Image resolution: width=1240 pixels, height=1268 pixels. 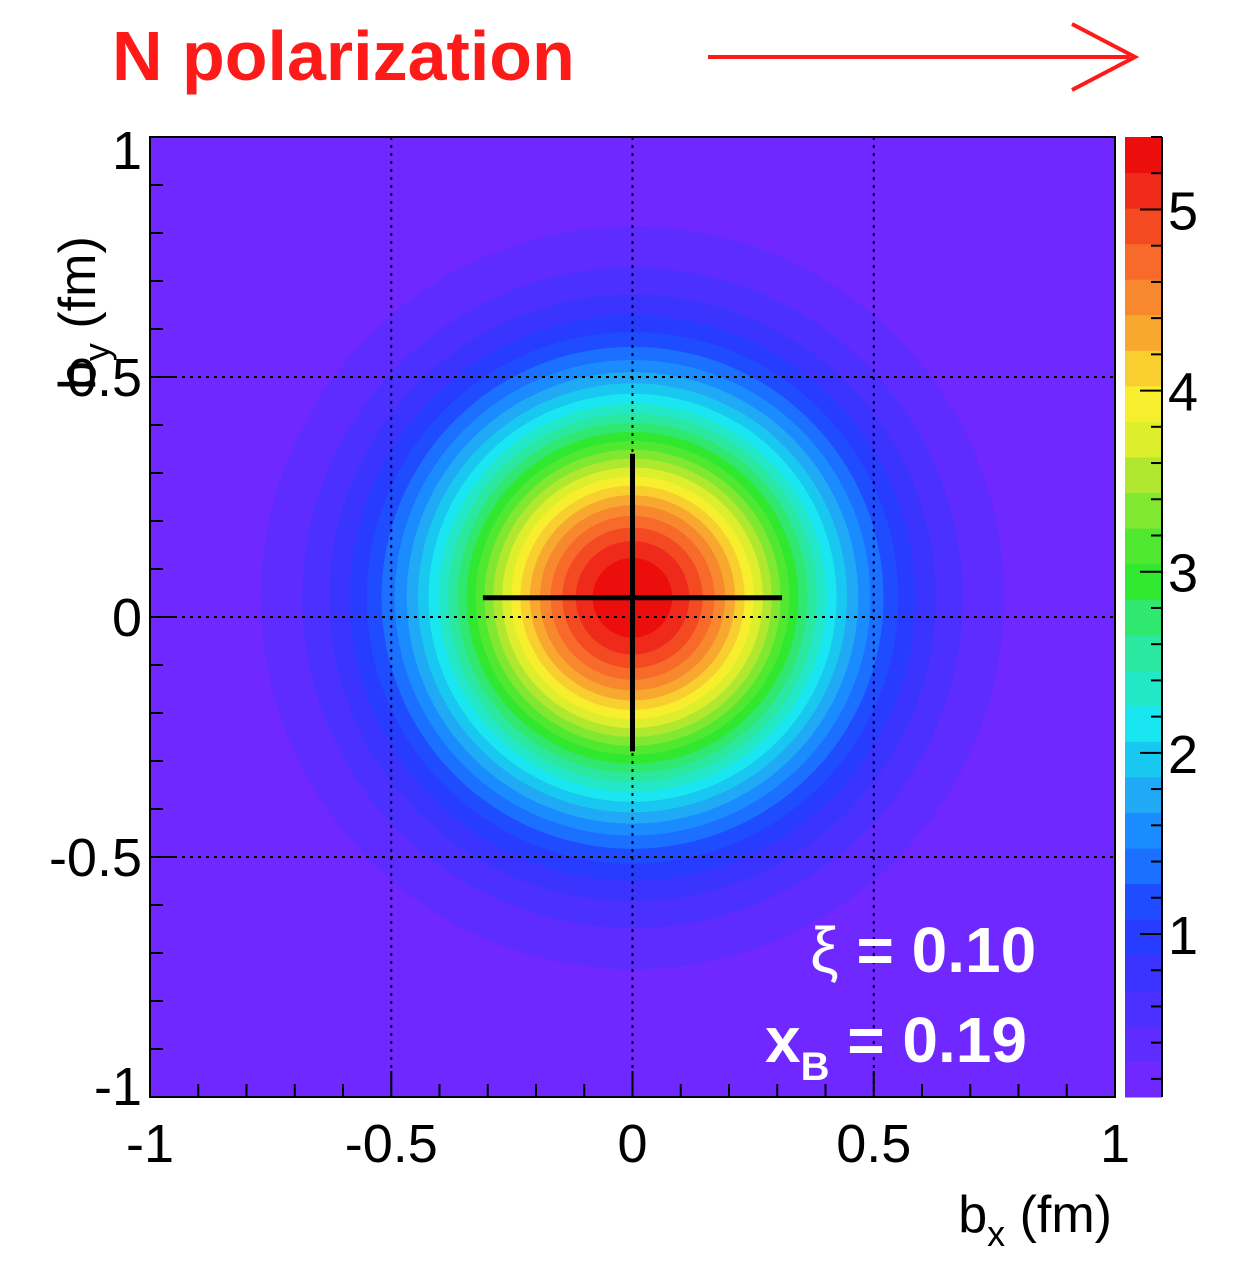 What do you see at coordinates (1115, 1144) in the screenshot?
I see `x-tick-label: 1` at bounding box center [1115, 1144].